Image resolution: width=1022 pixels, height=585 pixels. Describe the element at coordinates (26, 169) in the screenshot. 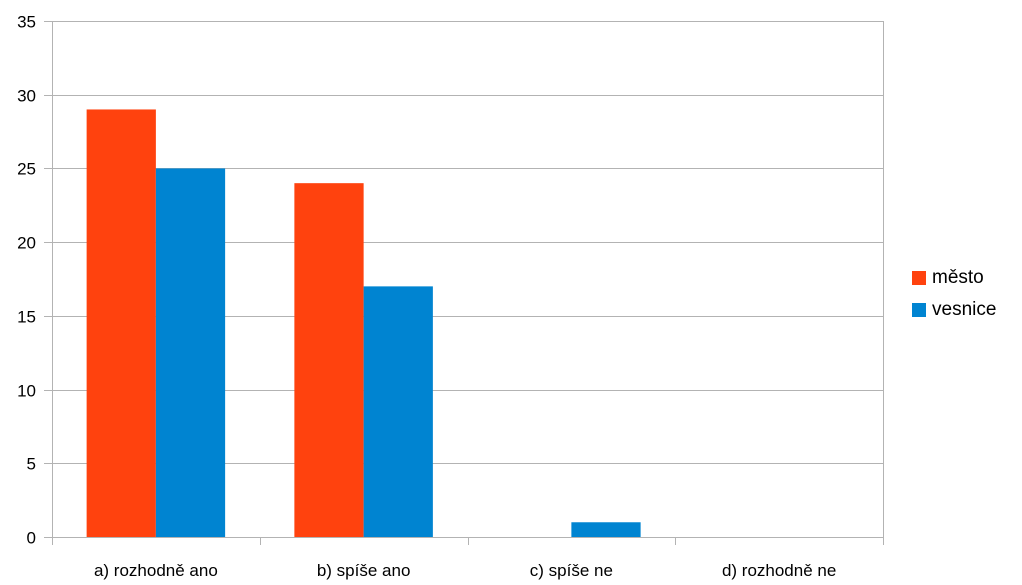

I see `y-tick-label: 25` at that location.